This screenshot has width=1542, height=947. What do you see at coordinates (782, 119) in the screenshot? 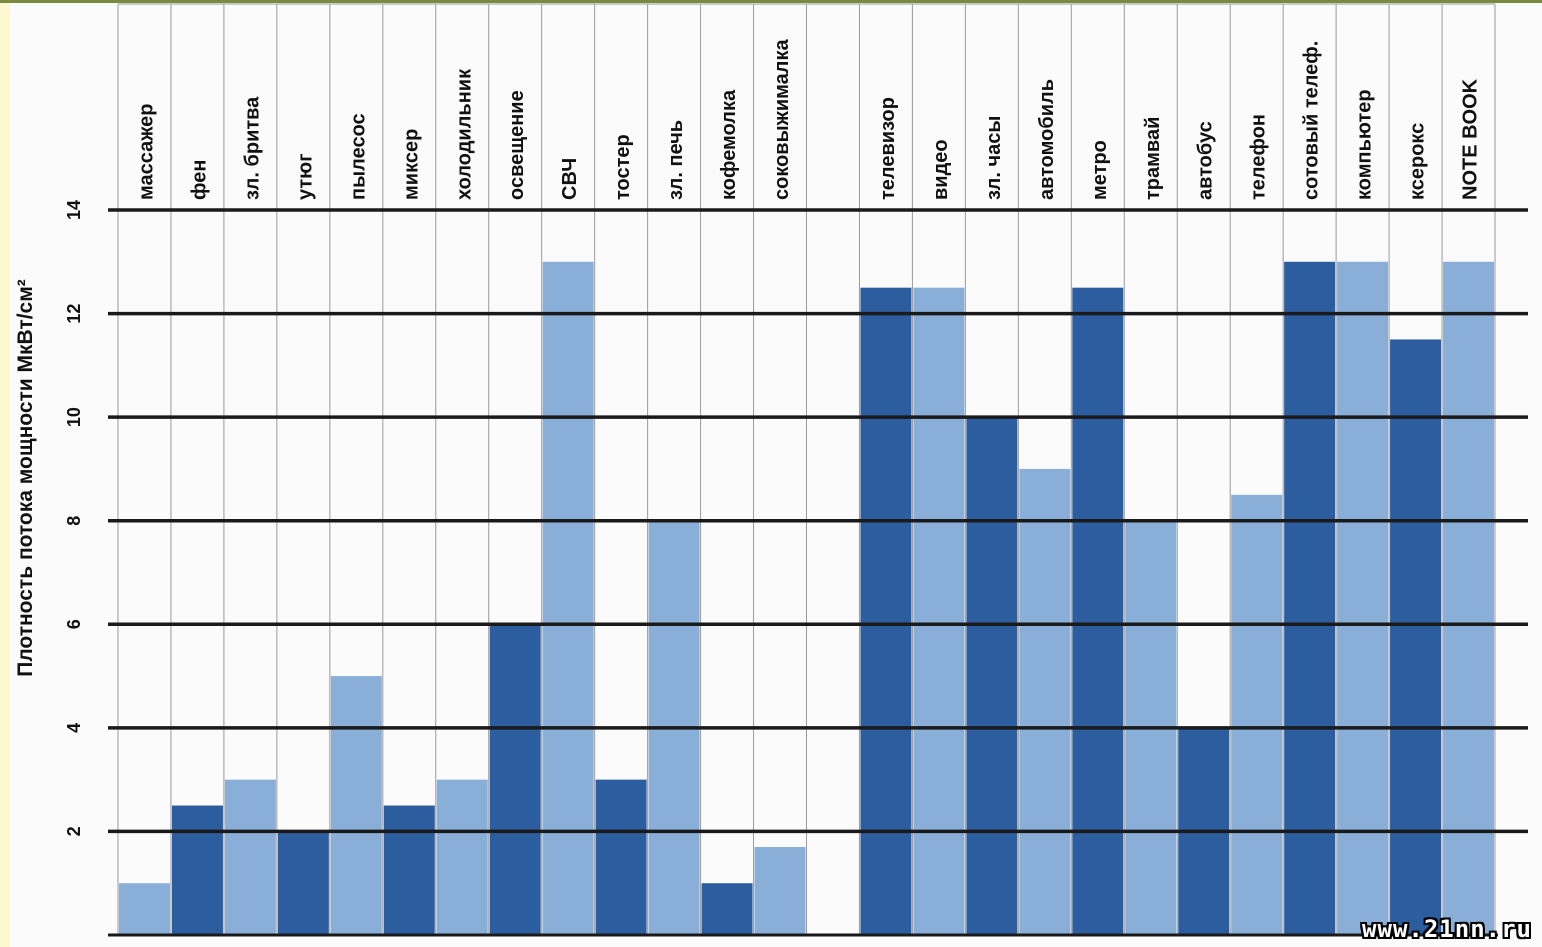
I see `category-label-12: соковыжималка` at bounding box center [782, 119].